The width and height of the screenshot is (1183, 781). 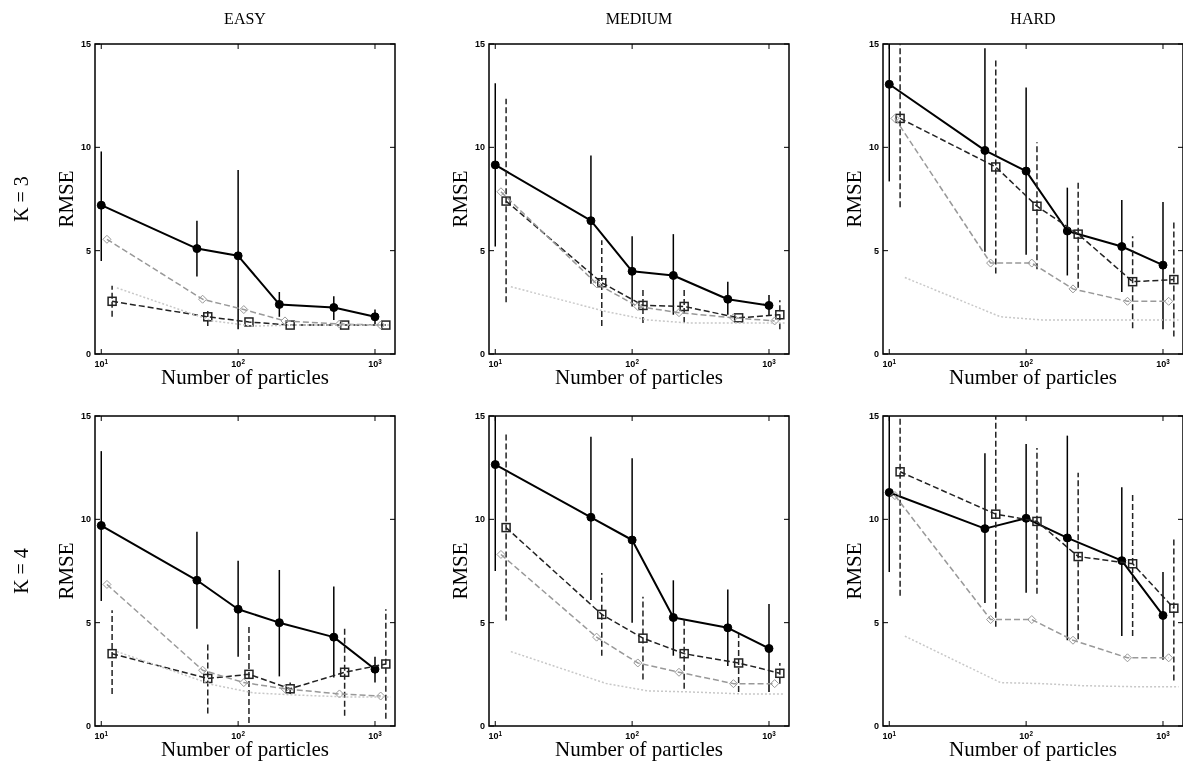 What do you see at coordinates (21, 199) in the screenshot?
I see `text: K = 3` at bounding box center [21, 199].